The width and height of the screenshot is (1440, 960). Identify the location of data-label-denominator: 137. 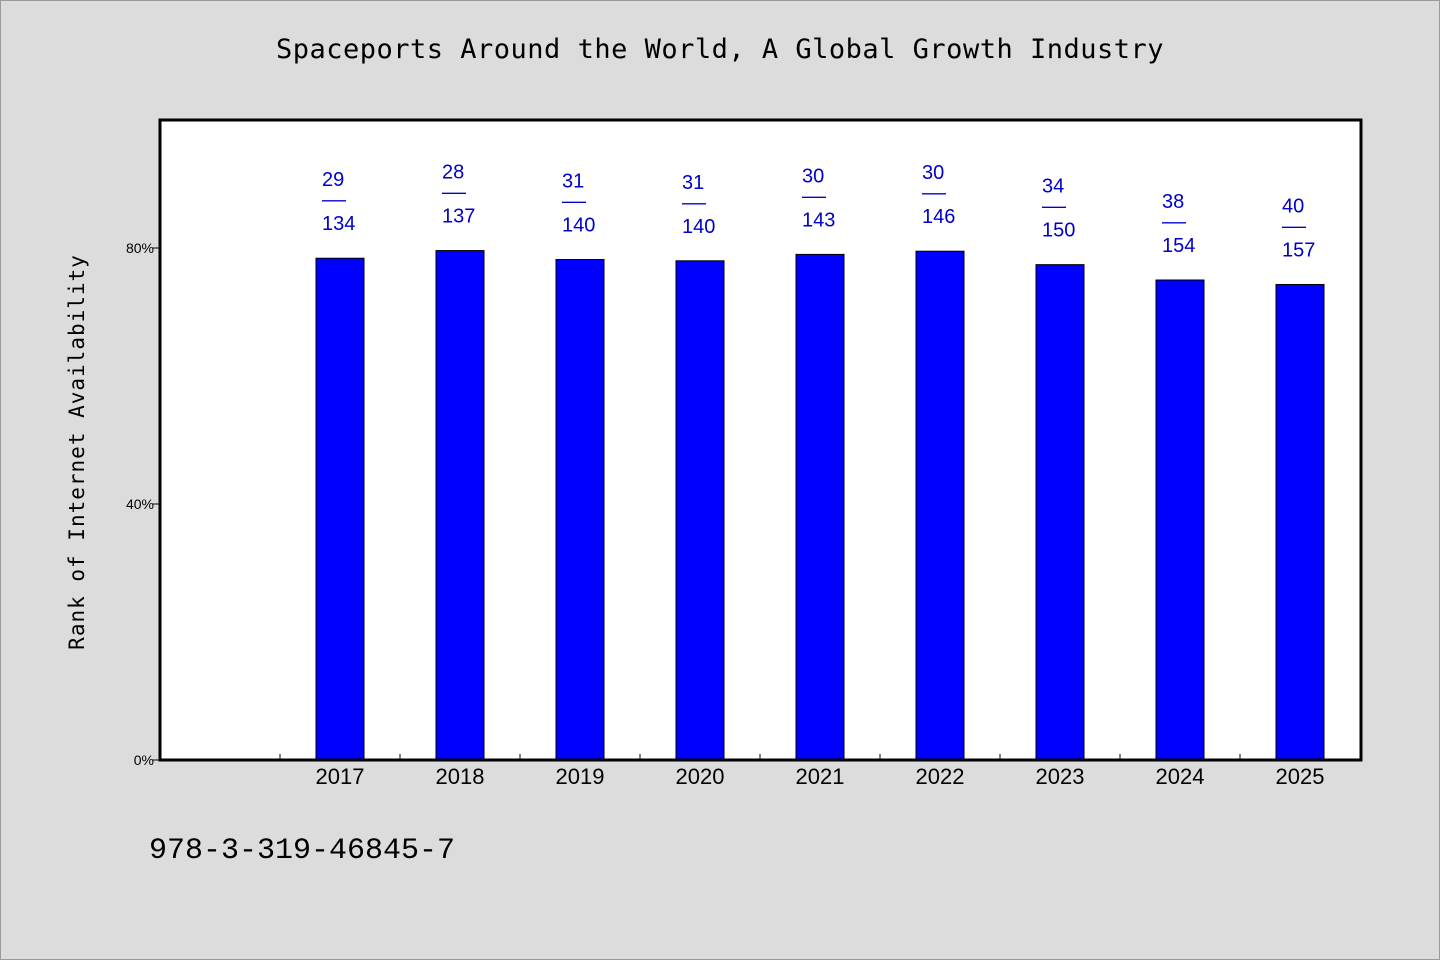
(458, 217).